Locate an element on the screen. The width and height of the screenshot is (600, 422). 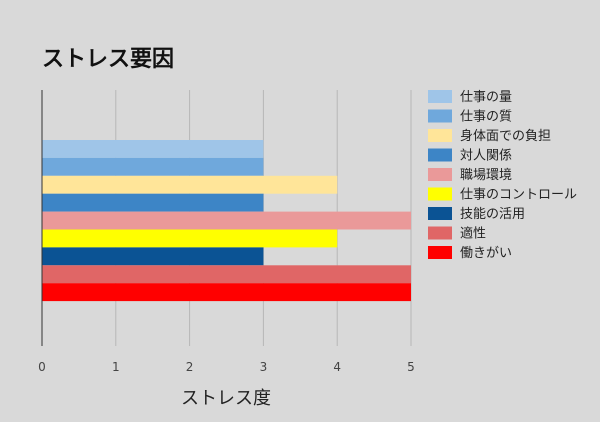
legend-label: 仕事のコントロール is located at coordinates (518, 195).